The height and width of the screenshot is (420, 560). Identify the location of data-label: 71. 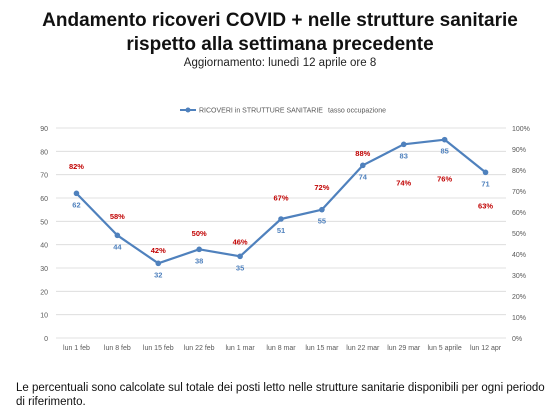
(485, 183).